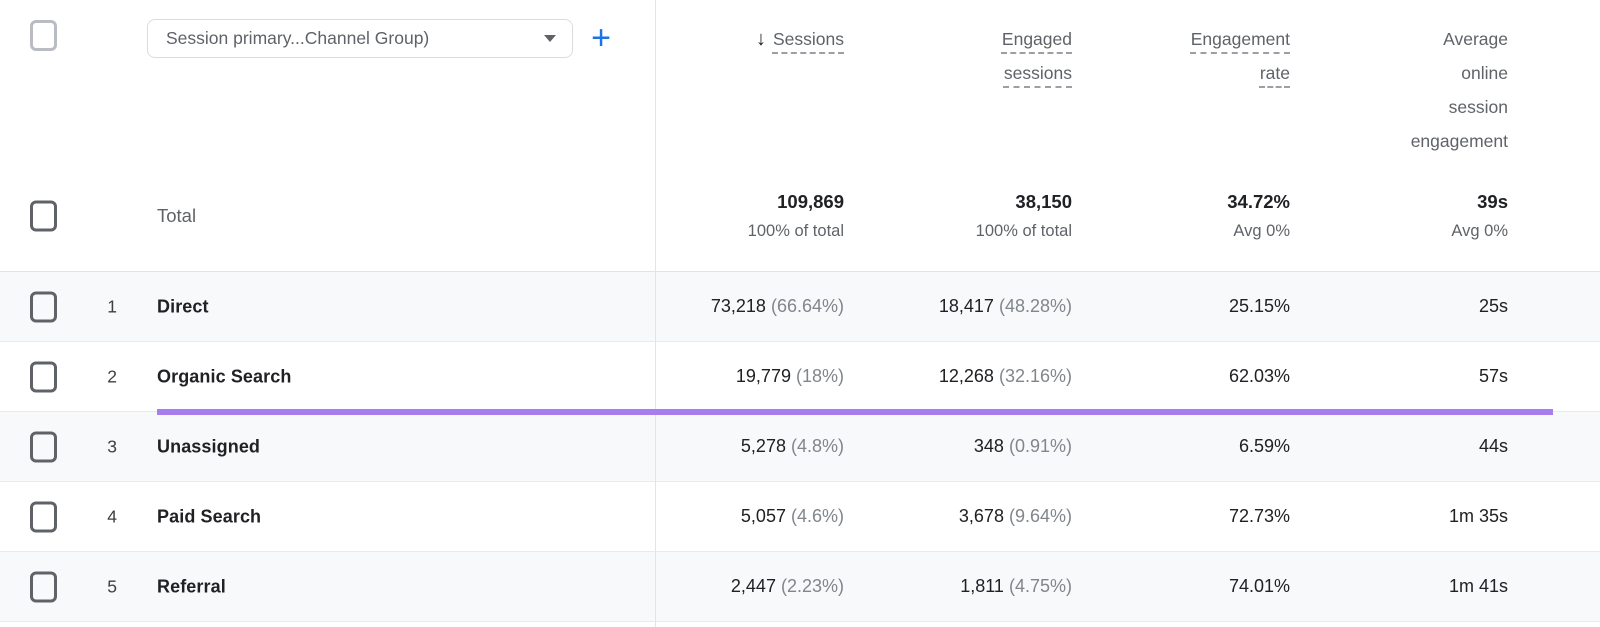  I want to click on sessions-value: 73,218, so click(738, 306).